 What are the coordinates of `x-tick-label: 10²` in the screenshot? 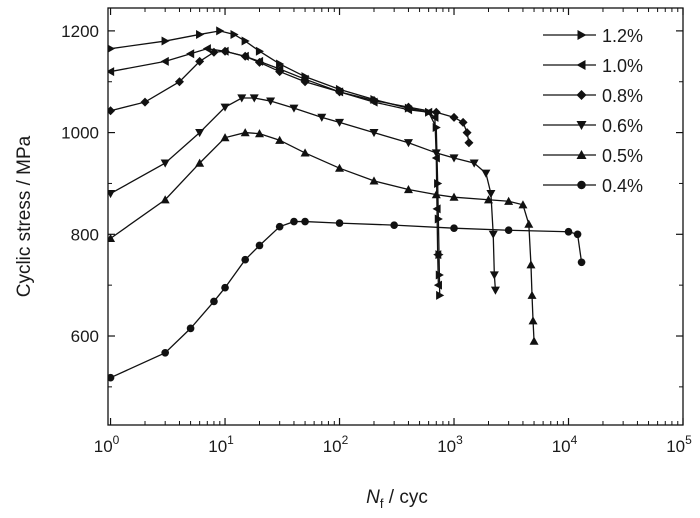 It's located at (336, 444).